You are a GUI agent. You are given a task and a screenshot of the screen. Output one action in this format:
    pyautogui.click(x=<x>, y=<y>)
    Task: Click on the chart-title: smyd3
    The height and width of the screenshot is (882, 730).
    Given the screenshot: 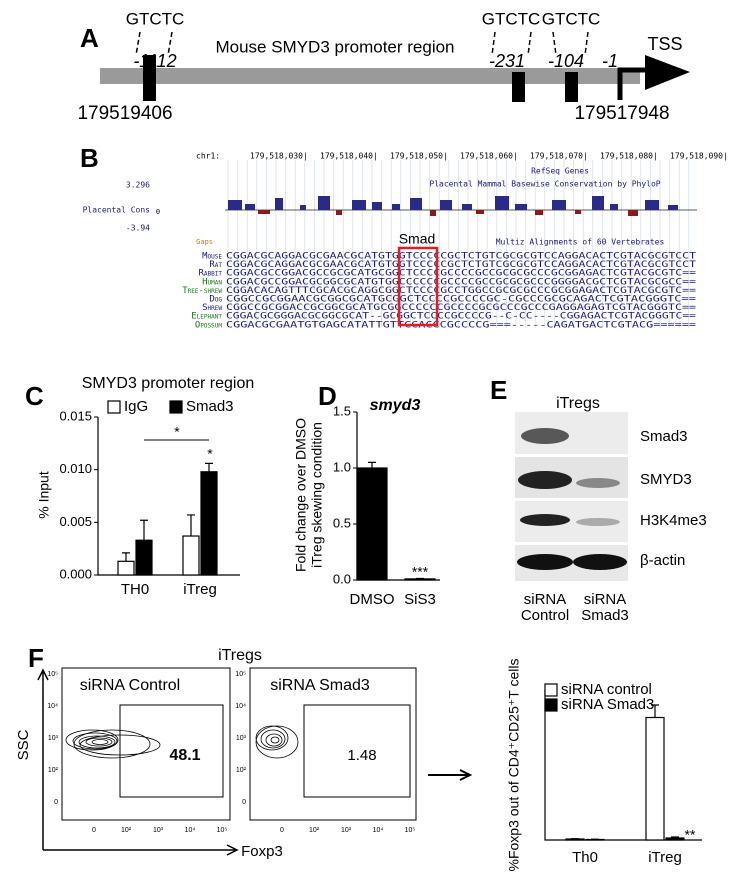 What is the action you would take?
    pyautogui.click(x=395, y=405)
    